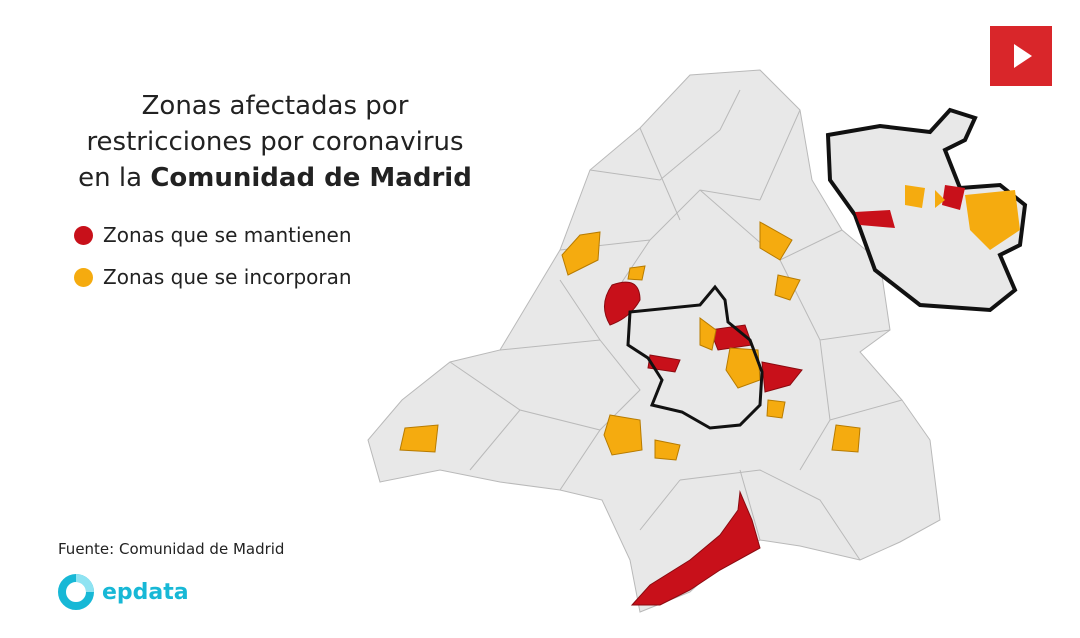  Describe the element at coordinates (110, 178) in the screenshot. I see `title-prefix: en la` at that location.